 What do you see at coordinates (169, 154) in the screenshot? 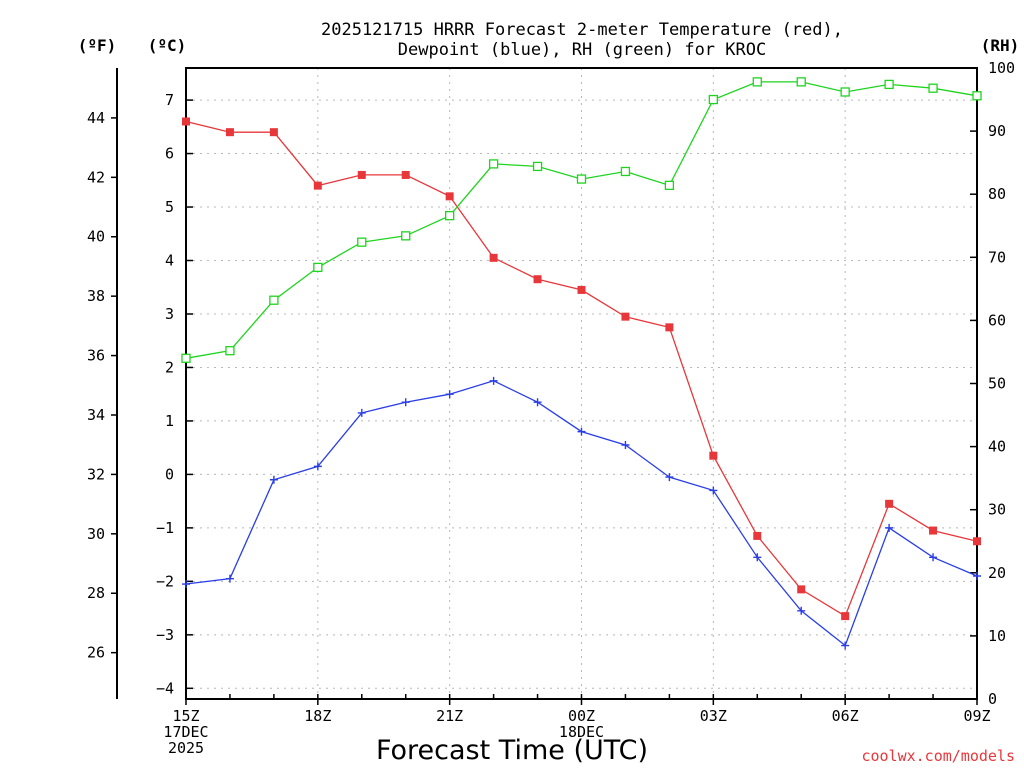
I see `celsius-tick-label: 6` at bounding box center [169, 154].